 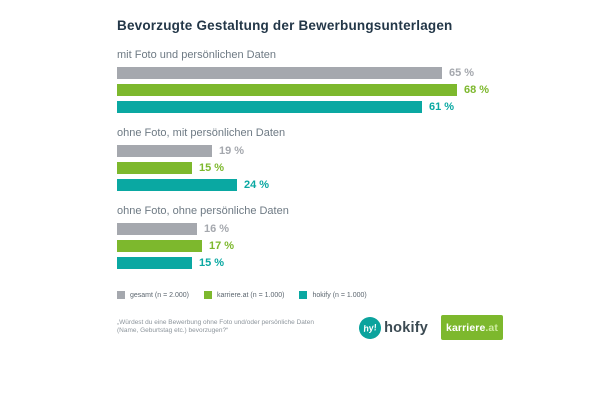 I want to click on bar-value-label: 65 %, so click(x=462, y=73).